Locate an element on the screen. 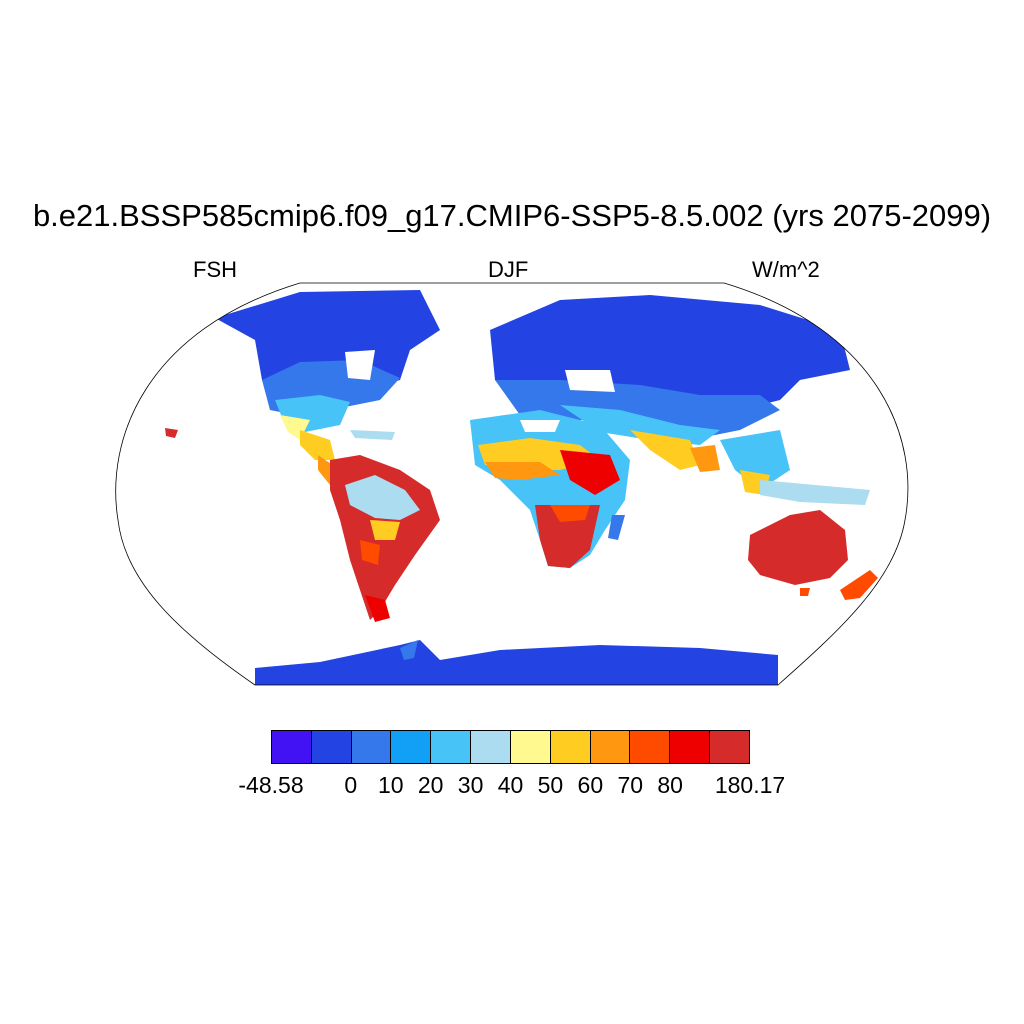 Image resolution: width=1024 pixels, height=1024 pixels. colorbar is located at coordinates (510, 747).